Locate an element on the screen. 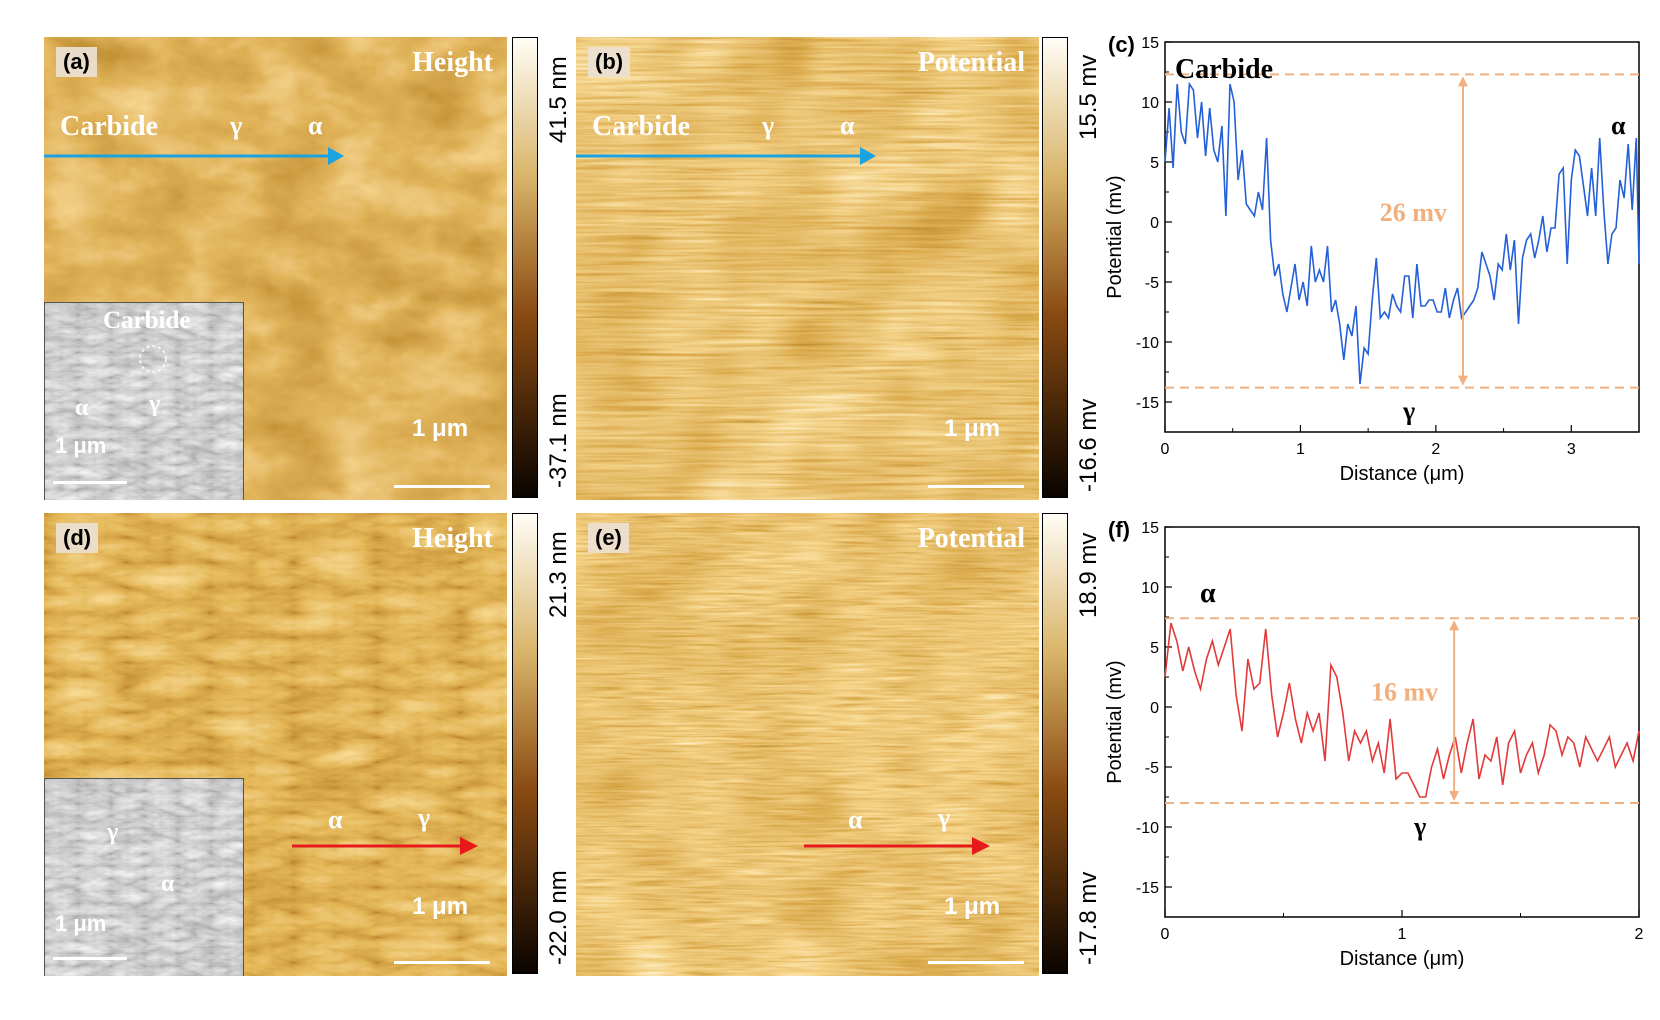 Image resolution: width=1660 pixels, height=1020 pixels. panel-b-potential-map: (b) Potential Carbide γ α 1 μm is located at coordinates (807, 268).